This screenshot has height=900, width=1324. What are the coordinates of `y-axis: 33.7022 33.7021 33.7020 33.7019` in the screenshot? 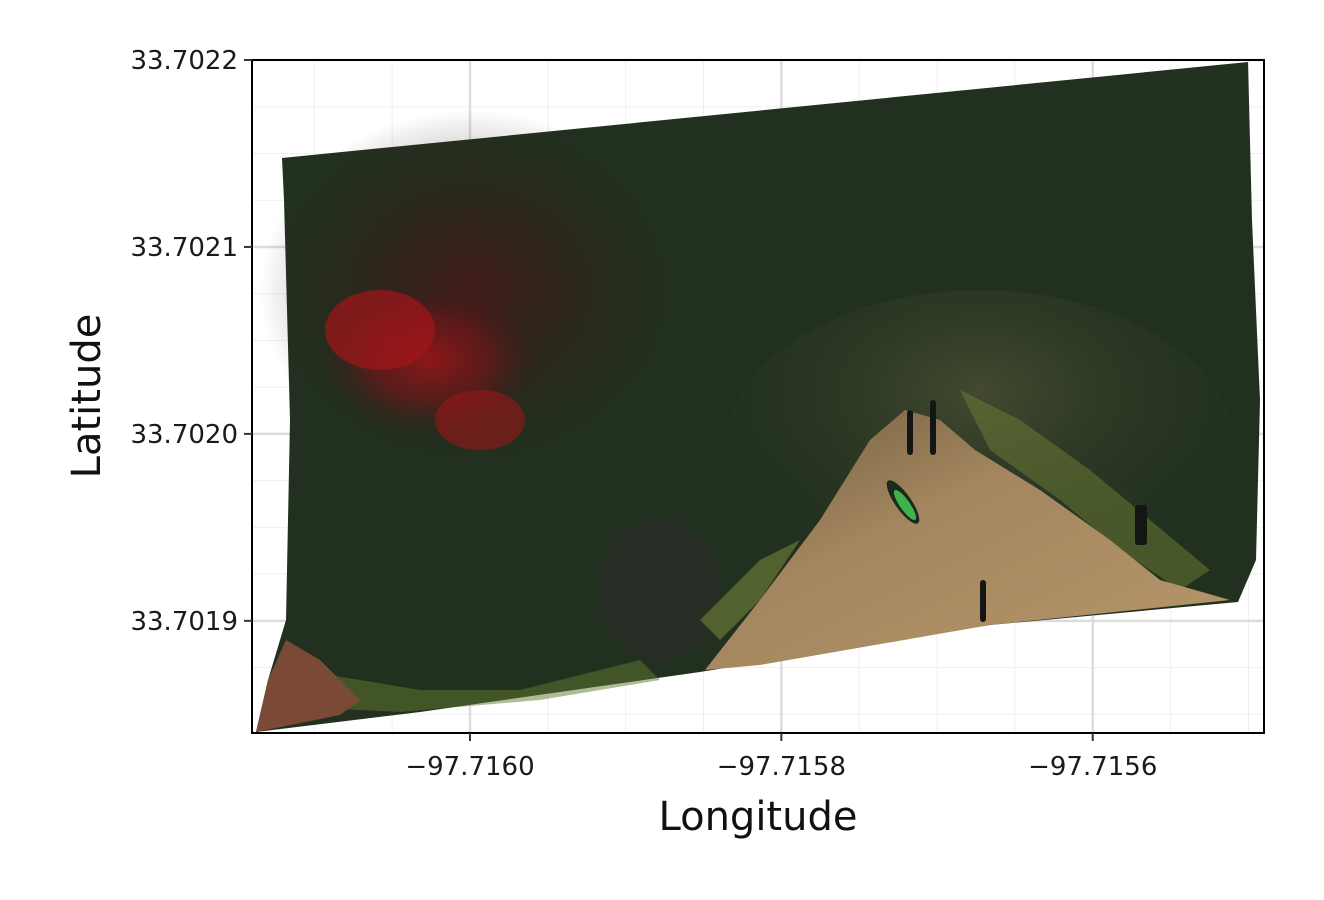 It's located at (191, 341).